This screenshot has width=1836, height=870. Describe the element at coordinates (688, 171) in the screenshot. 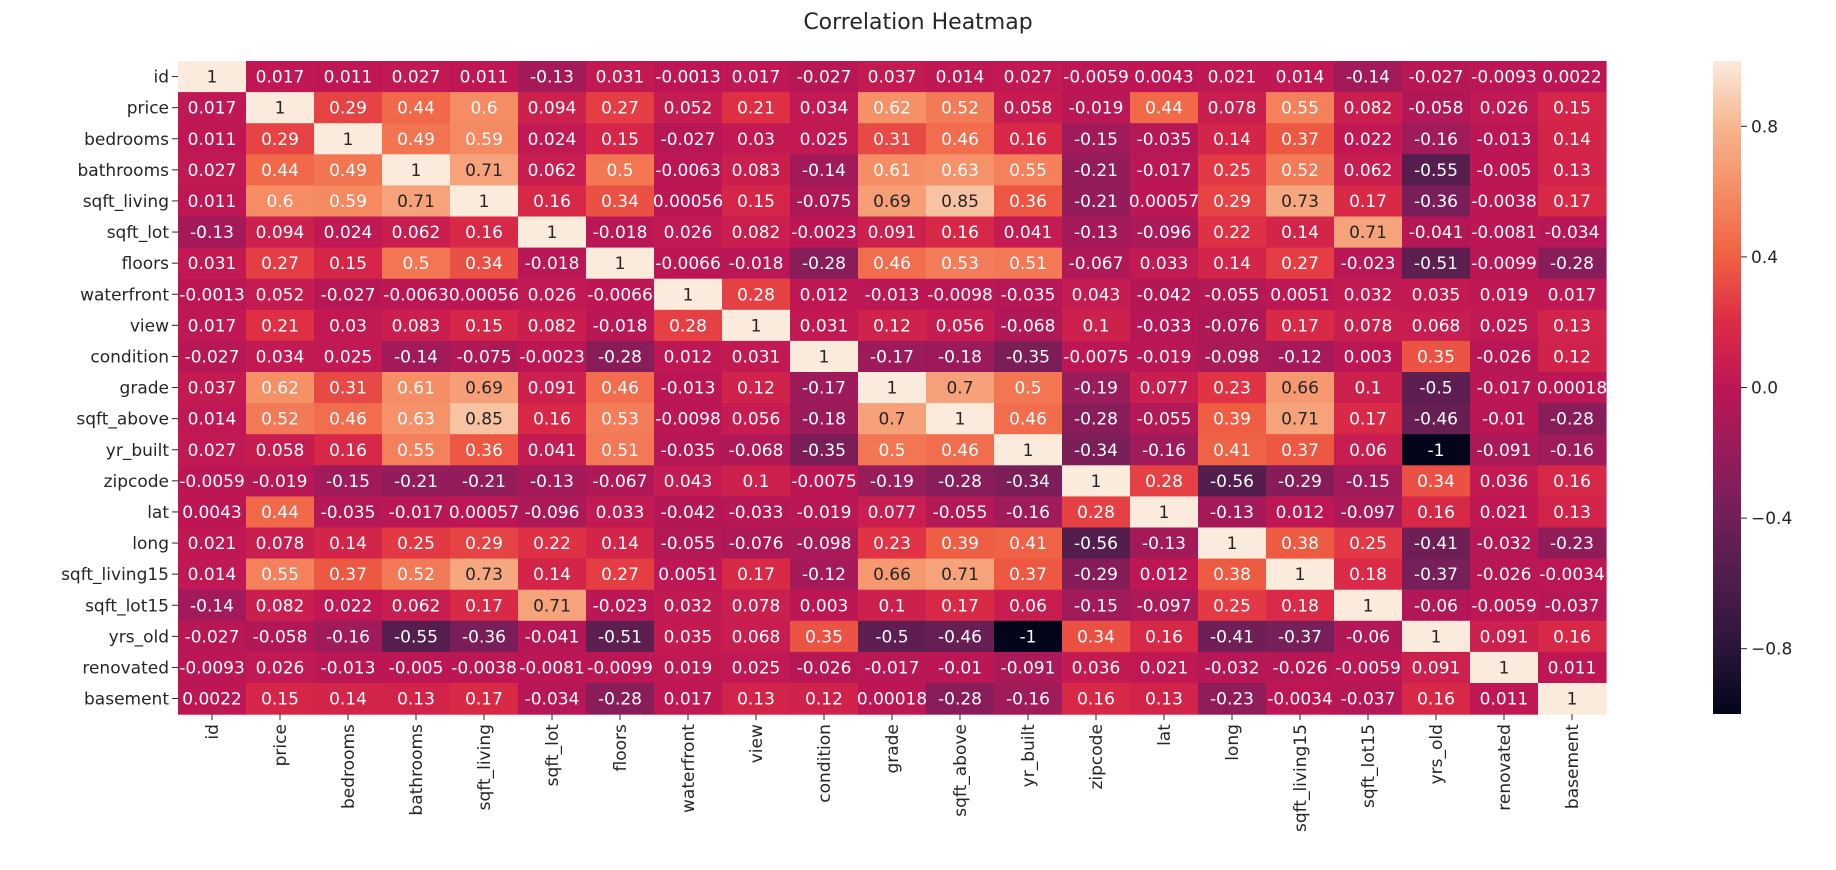

I see `cell-value-label: -0.0063` at that location.